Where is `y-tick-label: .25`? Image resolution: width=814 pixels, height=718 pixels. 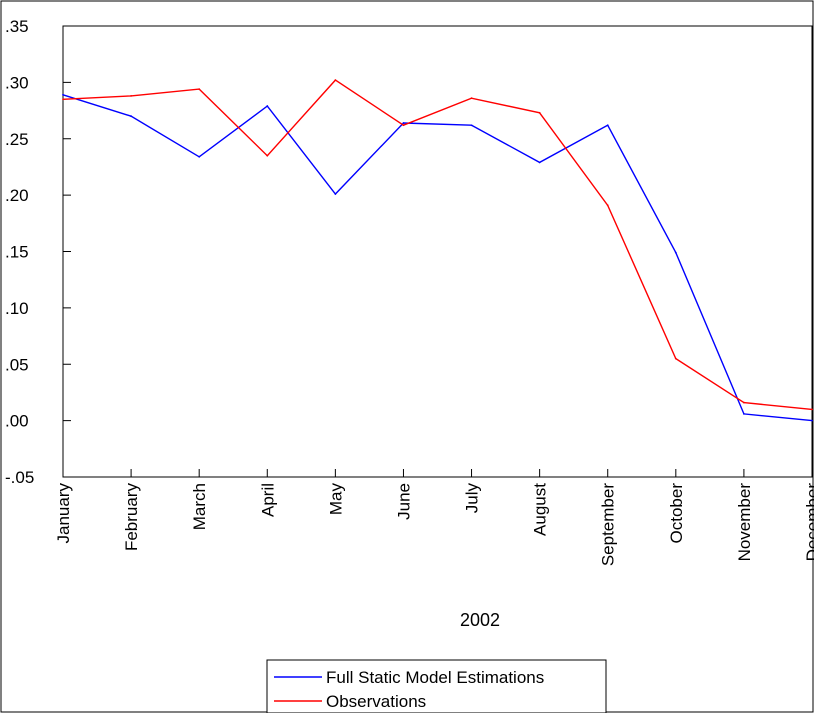 y-tick-label: .25 is located at coordinates (17, 139).